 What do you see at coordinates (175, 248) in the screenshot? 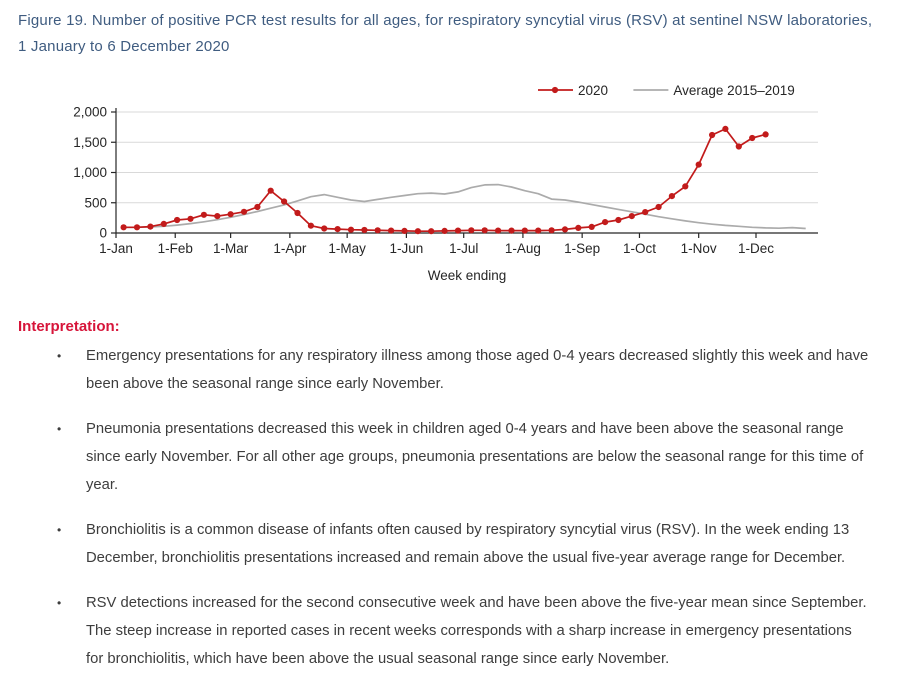
I see `x-tick-label: 1-Feb` at bounding box center [175, 248].